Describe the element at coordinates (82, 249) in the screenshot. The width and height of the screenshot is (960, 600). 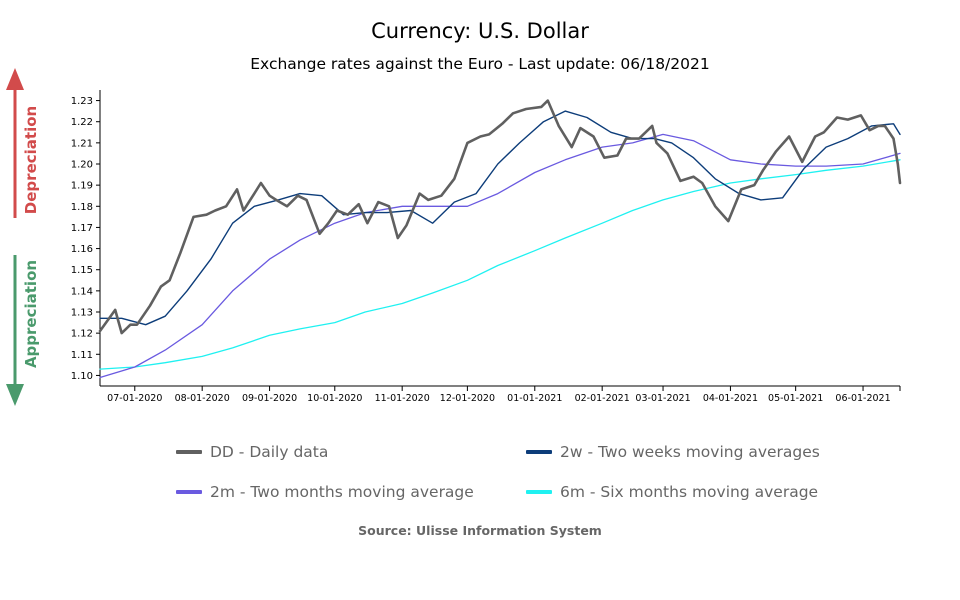
I see `y-tick-label: 1.16` at that location.